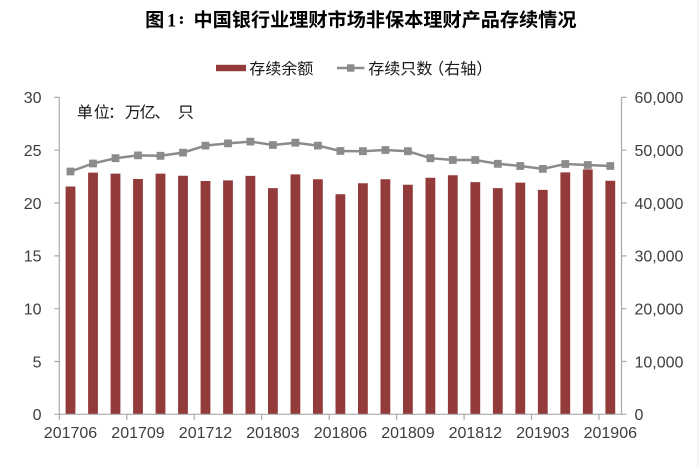 The width and height of the screenshot is (700, 471). I want to click on svg-text: 201712, so click(205, 433).